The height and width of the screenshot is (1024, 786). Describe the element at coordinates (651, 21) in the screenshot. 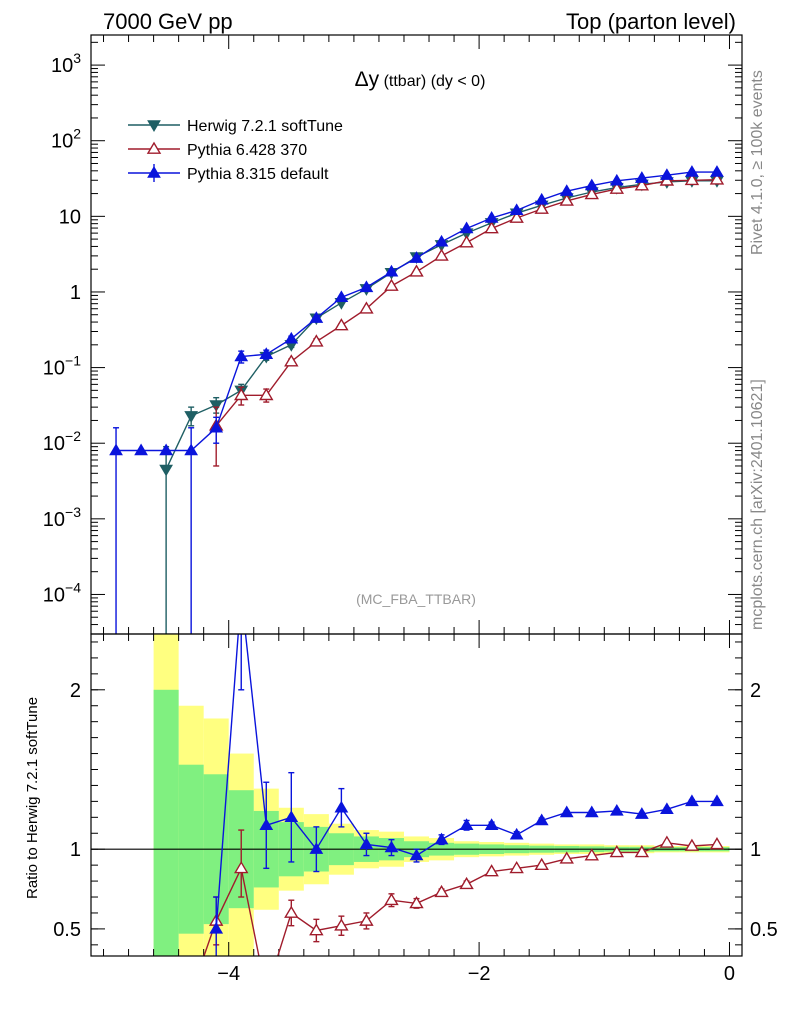

I see `process-label: Top (parton level)` at that location.